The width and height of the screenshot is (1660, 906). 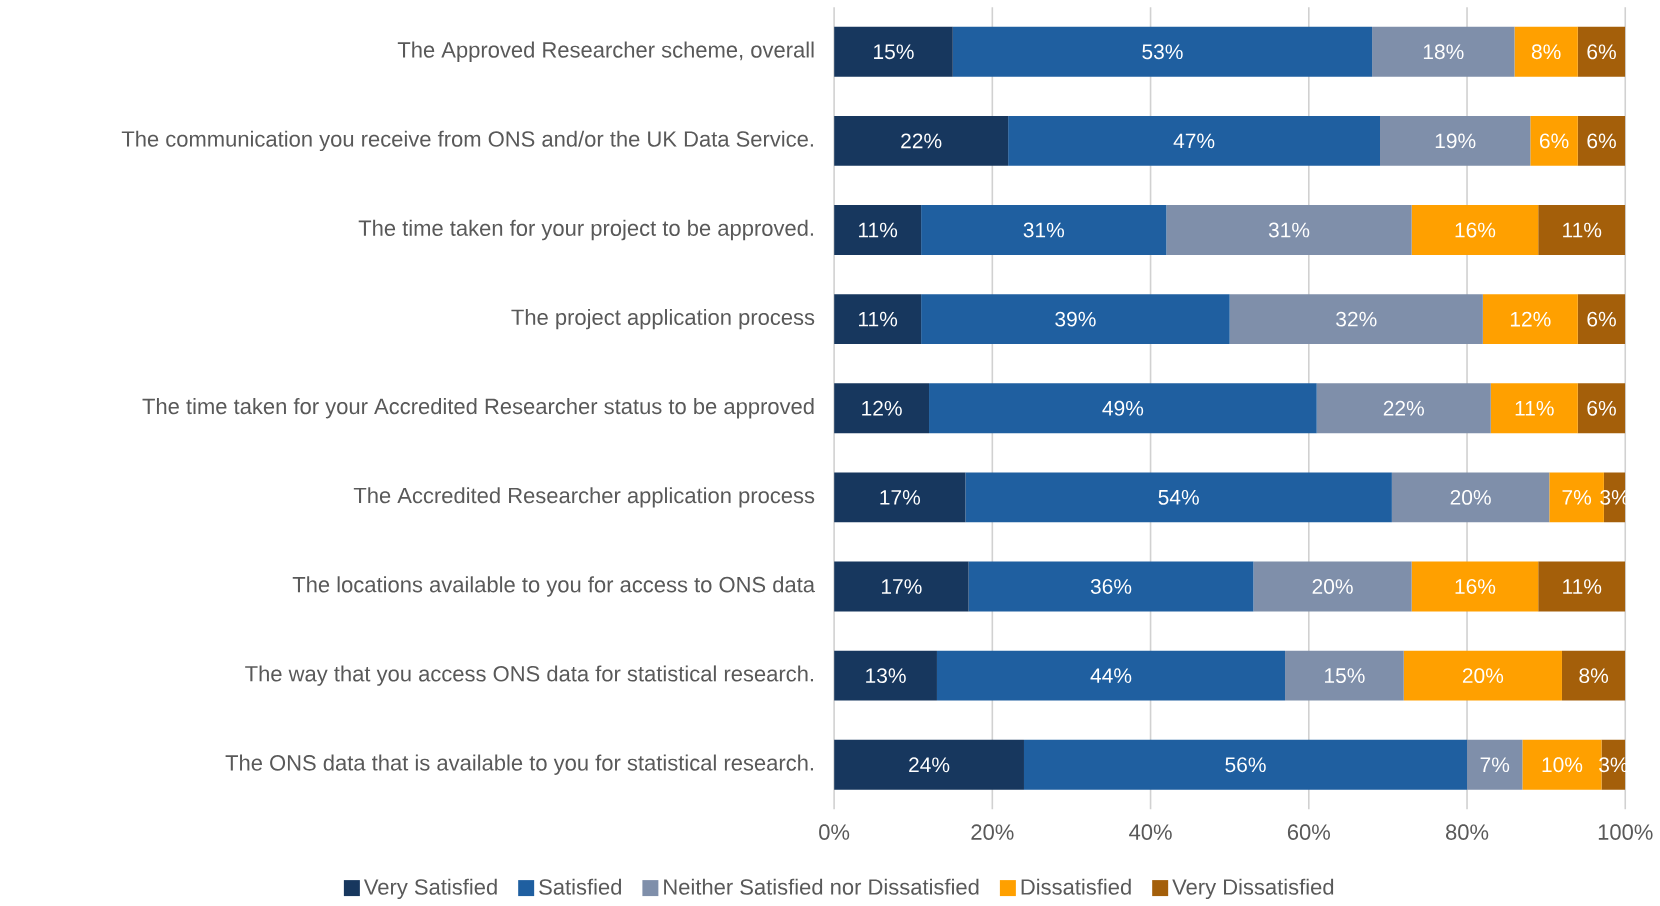 I want to click on data-label: 36%, so click(x=1111, y=587).